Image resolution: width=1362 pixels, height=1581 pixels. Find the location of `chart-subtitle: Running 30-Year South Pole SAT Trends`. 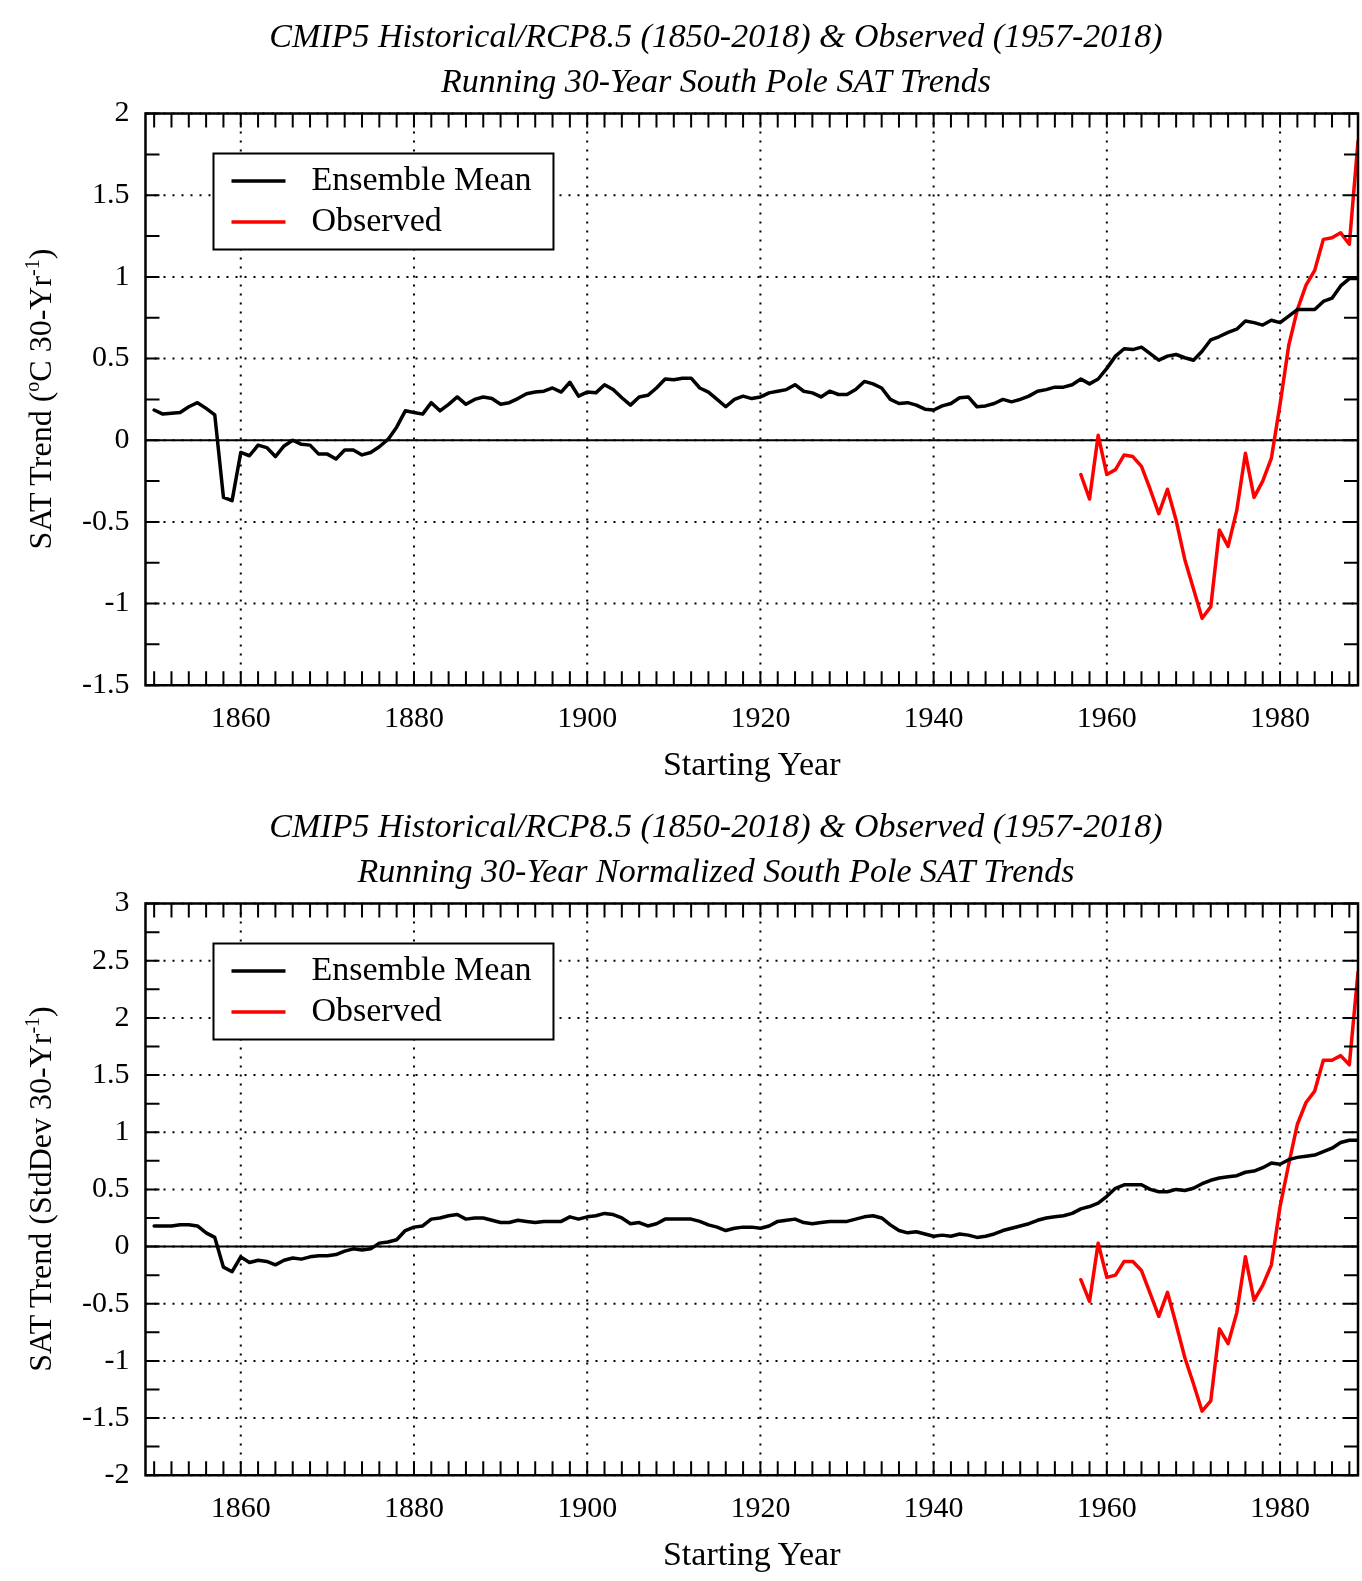

chart-subtitle: Running 30-Year South Pole SAT Trends is located at coordinates (715, 81).